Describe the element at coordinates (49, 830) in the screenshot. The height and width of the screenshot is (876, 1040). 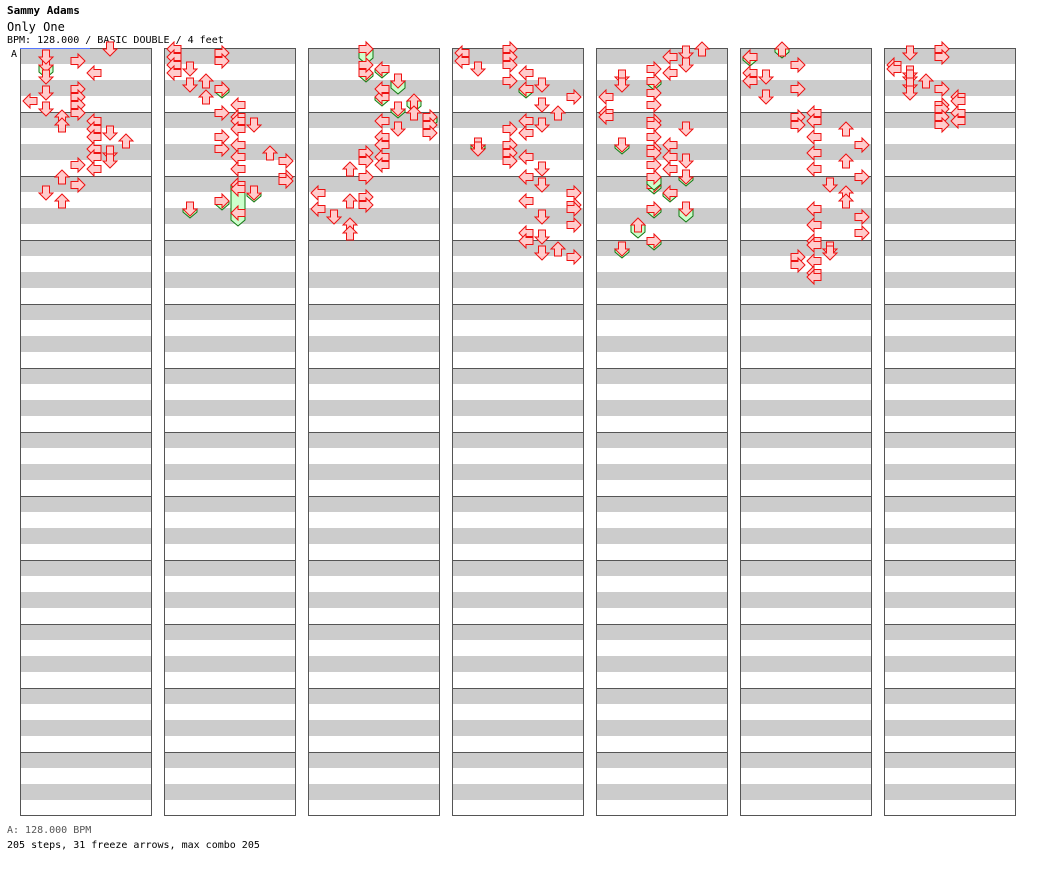
I see `bpm-legend: A: 128.000 BPM` at that location.